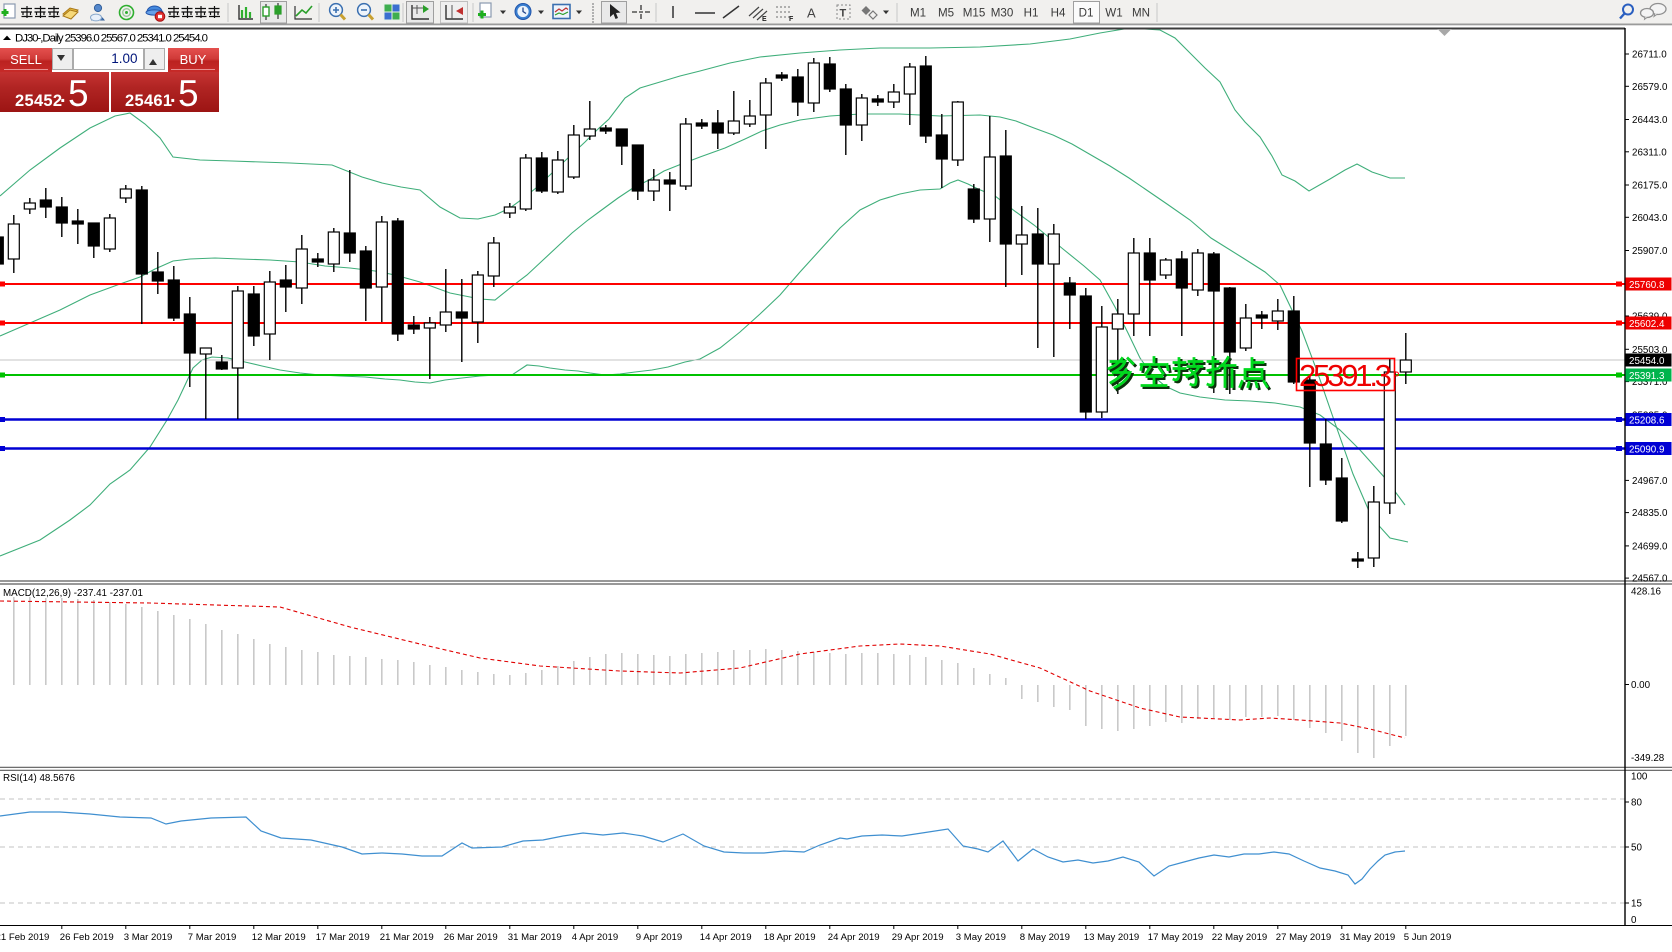 The width and height of the screenshot is (1672, 952). What do you see at coordinates (1647, 420) in the screenshot?
I see `svg-text: 25208.6` at bounding box center [1647, 420].